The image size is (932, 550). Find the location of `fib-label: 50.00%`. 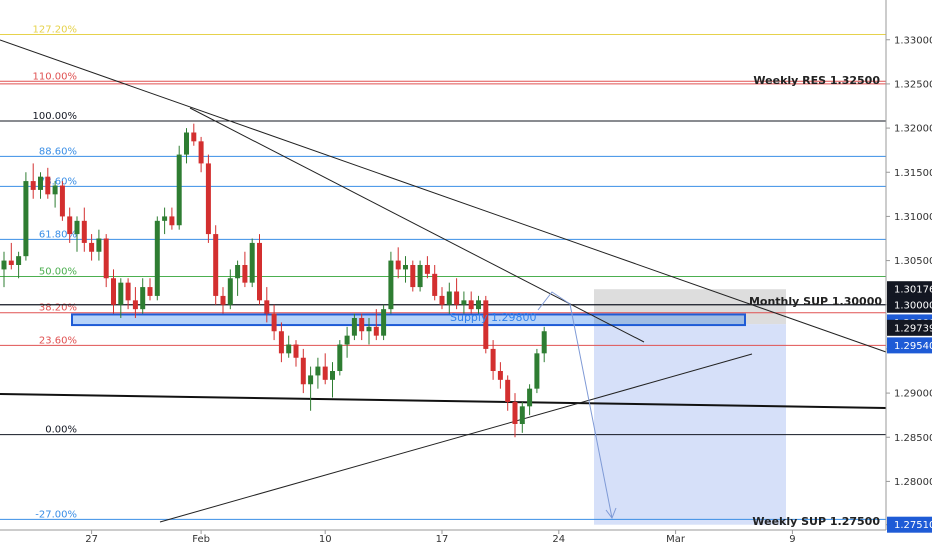

fib-label: 50.00% is located at coordinates (58, 271).